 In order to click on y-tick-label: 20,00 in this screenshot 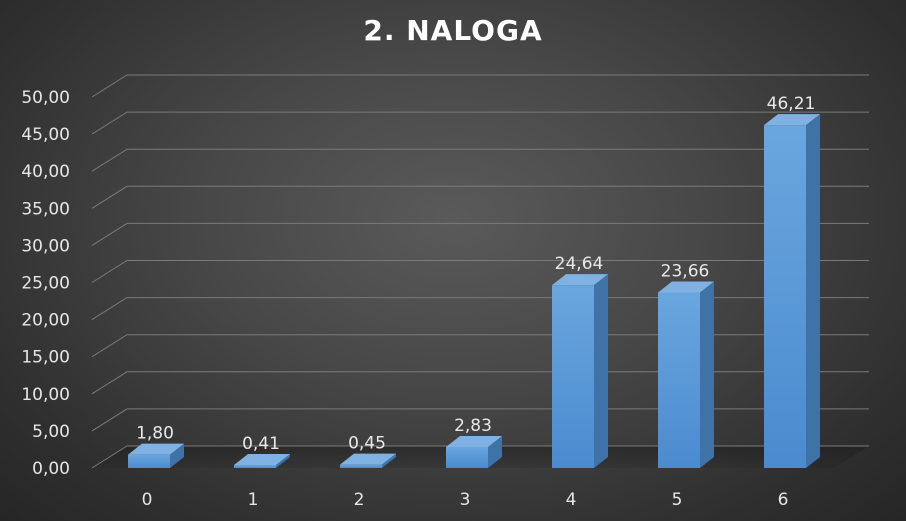, I will do `click(45, 321)`.